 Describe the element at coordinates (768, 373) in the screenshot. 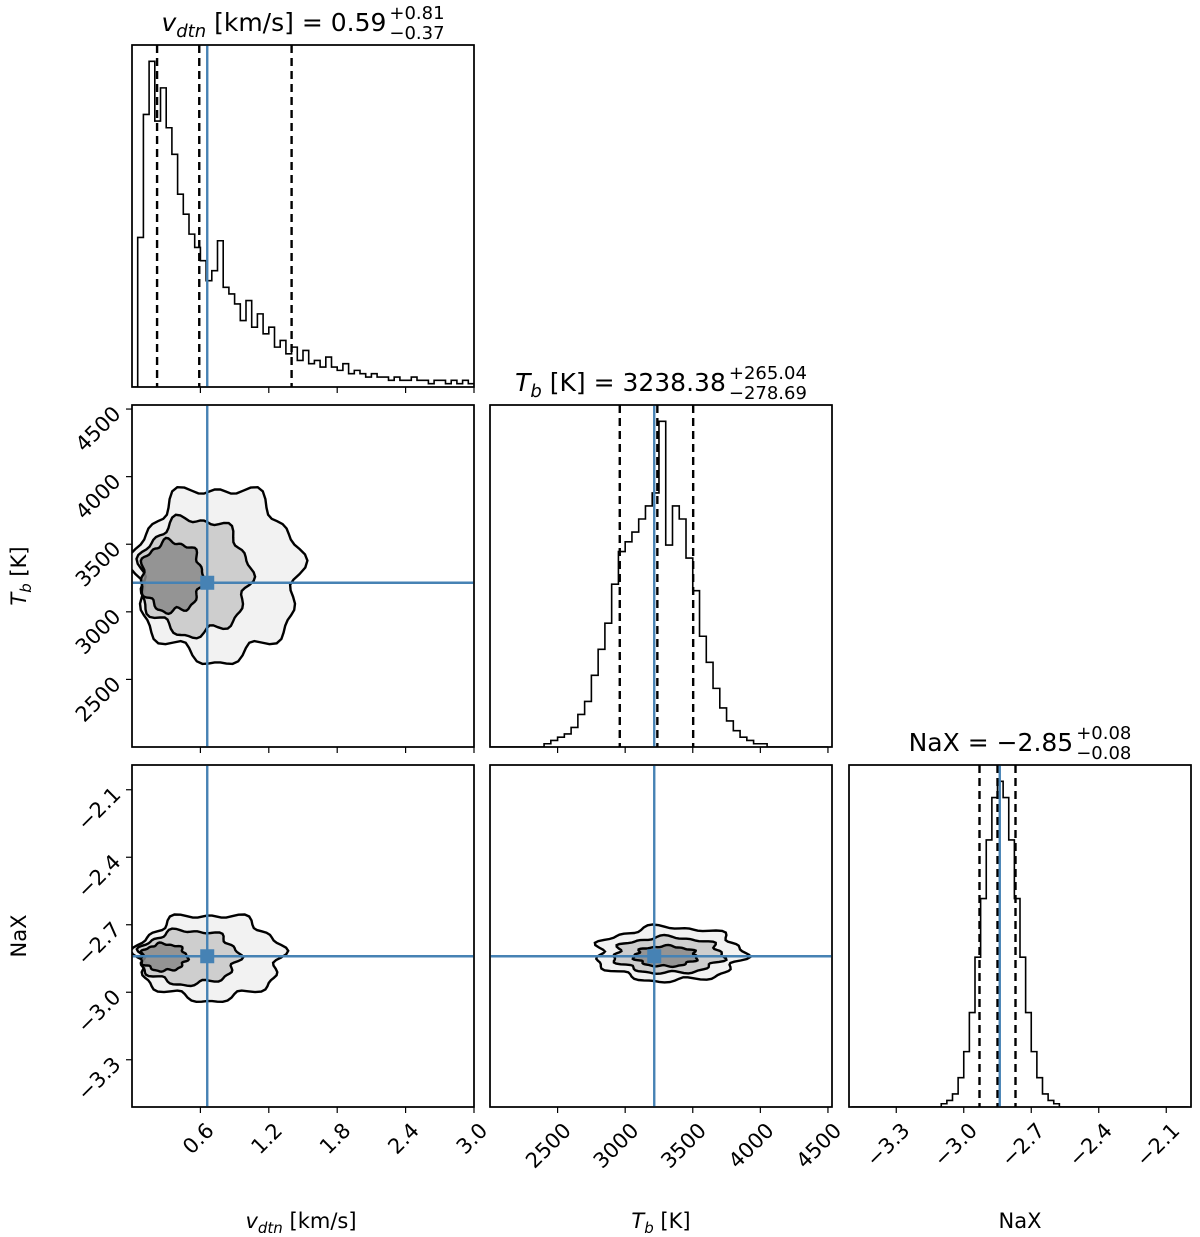

I see `title-plus-error: +265.04` at that location.